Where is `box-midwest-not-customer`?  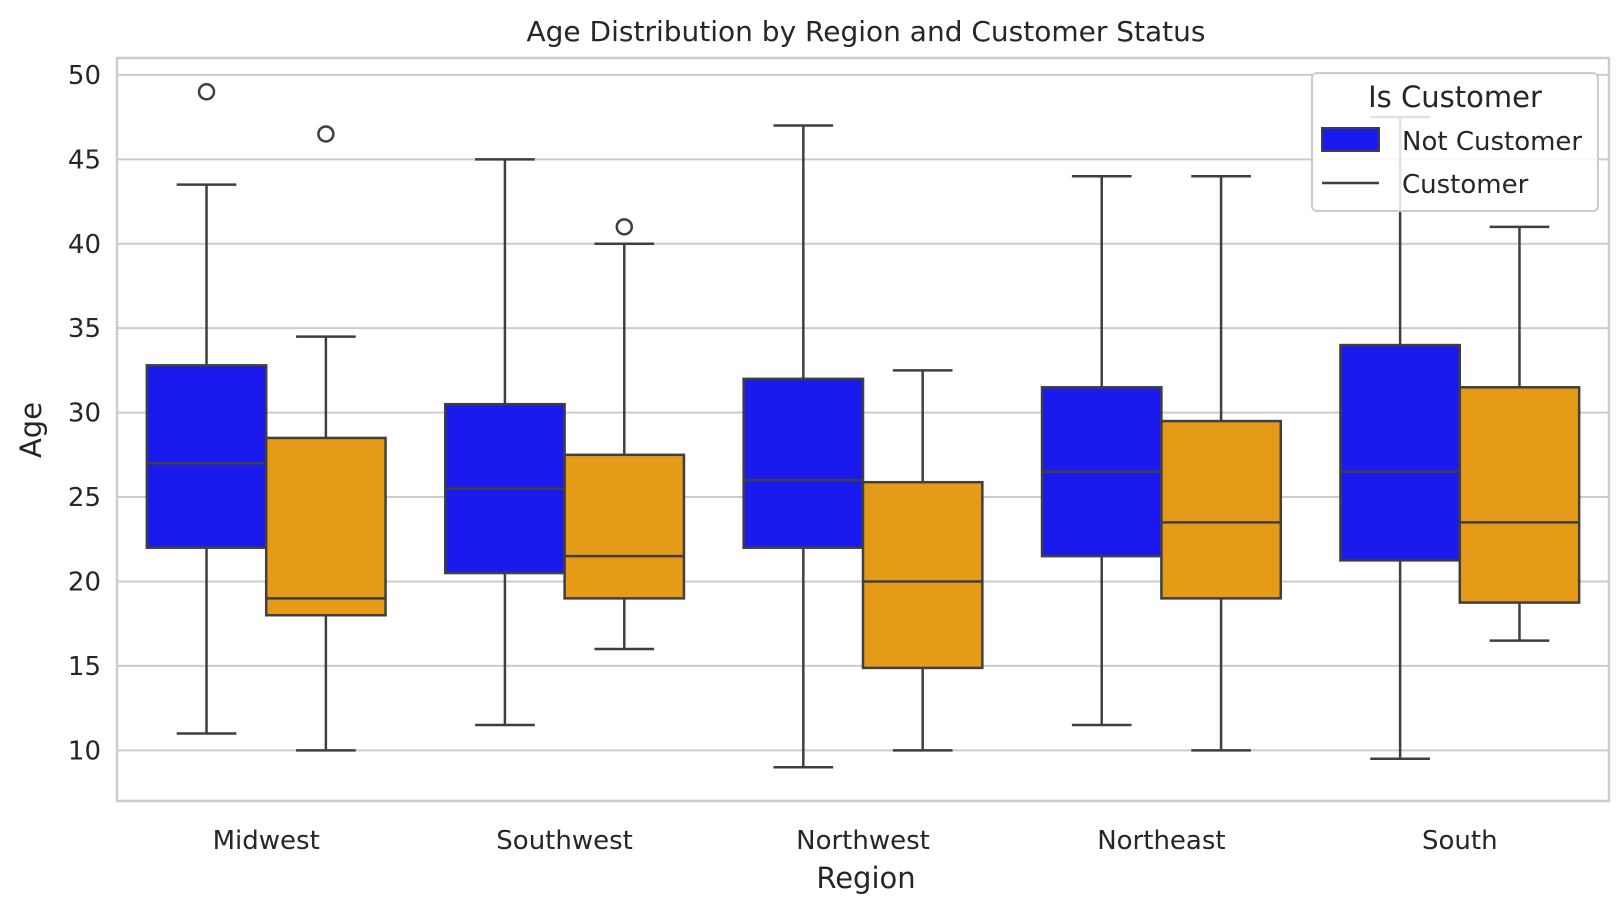
box-midwest-not-customer is located at coordinates (206, 409).